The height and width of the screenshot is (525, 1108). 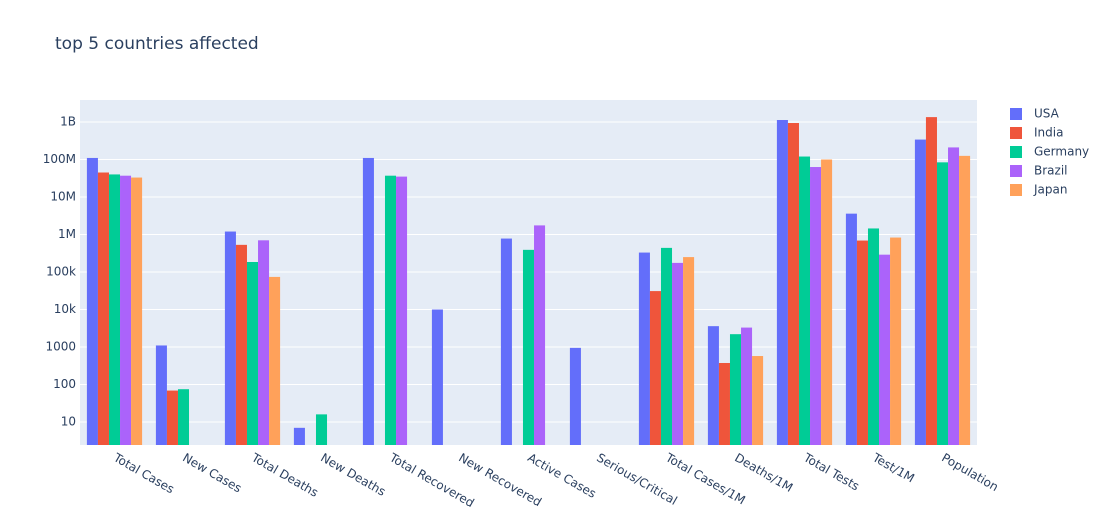 I want to click on x-tick-label: Deaths/1M, so click(x=763, y=473).